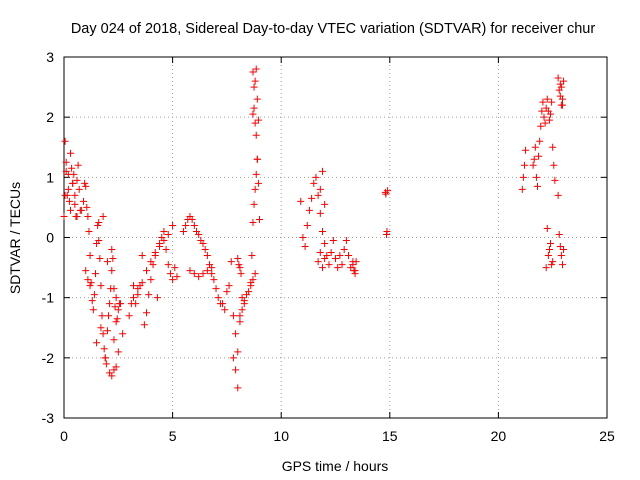 This screenshot has width=640, height=480. Describe the element at coordinates (15, 238) in the screenshot. I see `y-axis-label: SDTVAR / TECUs` at that location.